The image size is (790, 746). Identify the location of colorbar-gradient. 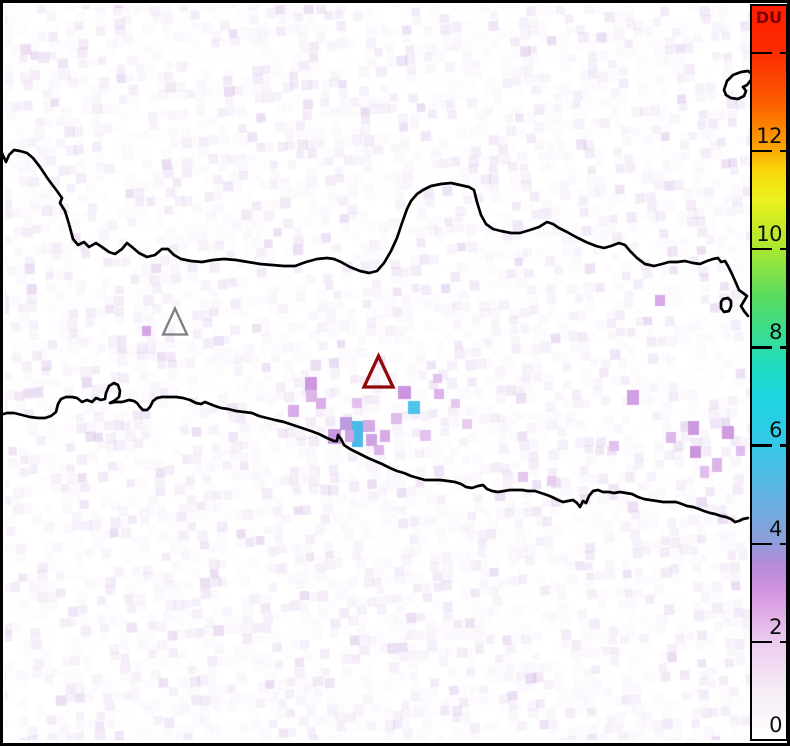
(769, 372).